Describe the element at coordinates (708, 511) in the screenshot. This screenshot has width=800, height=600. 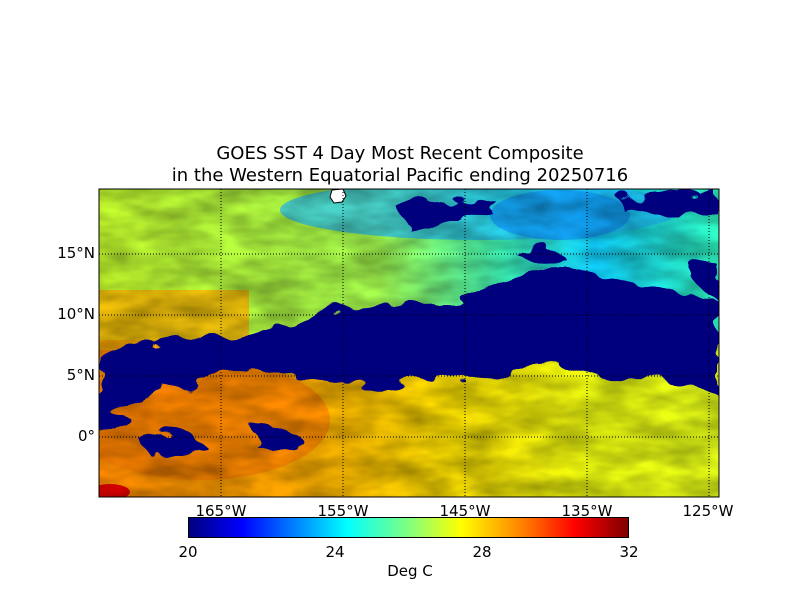
I see `lon-tick-label: 125°W` at that location.